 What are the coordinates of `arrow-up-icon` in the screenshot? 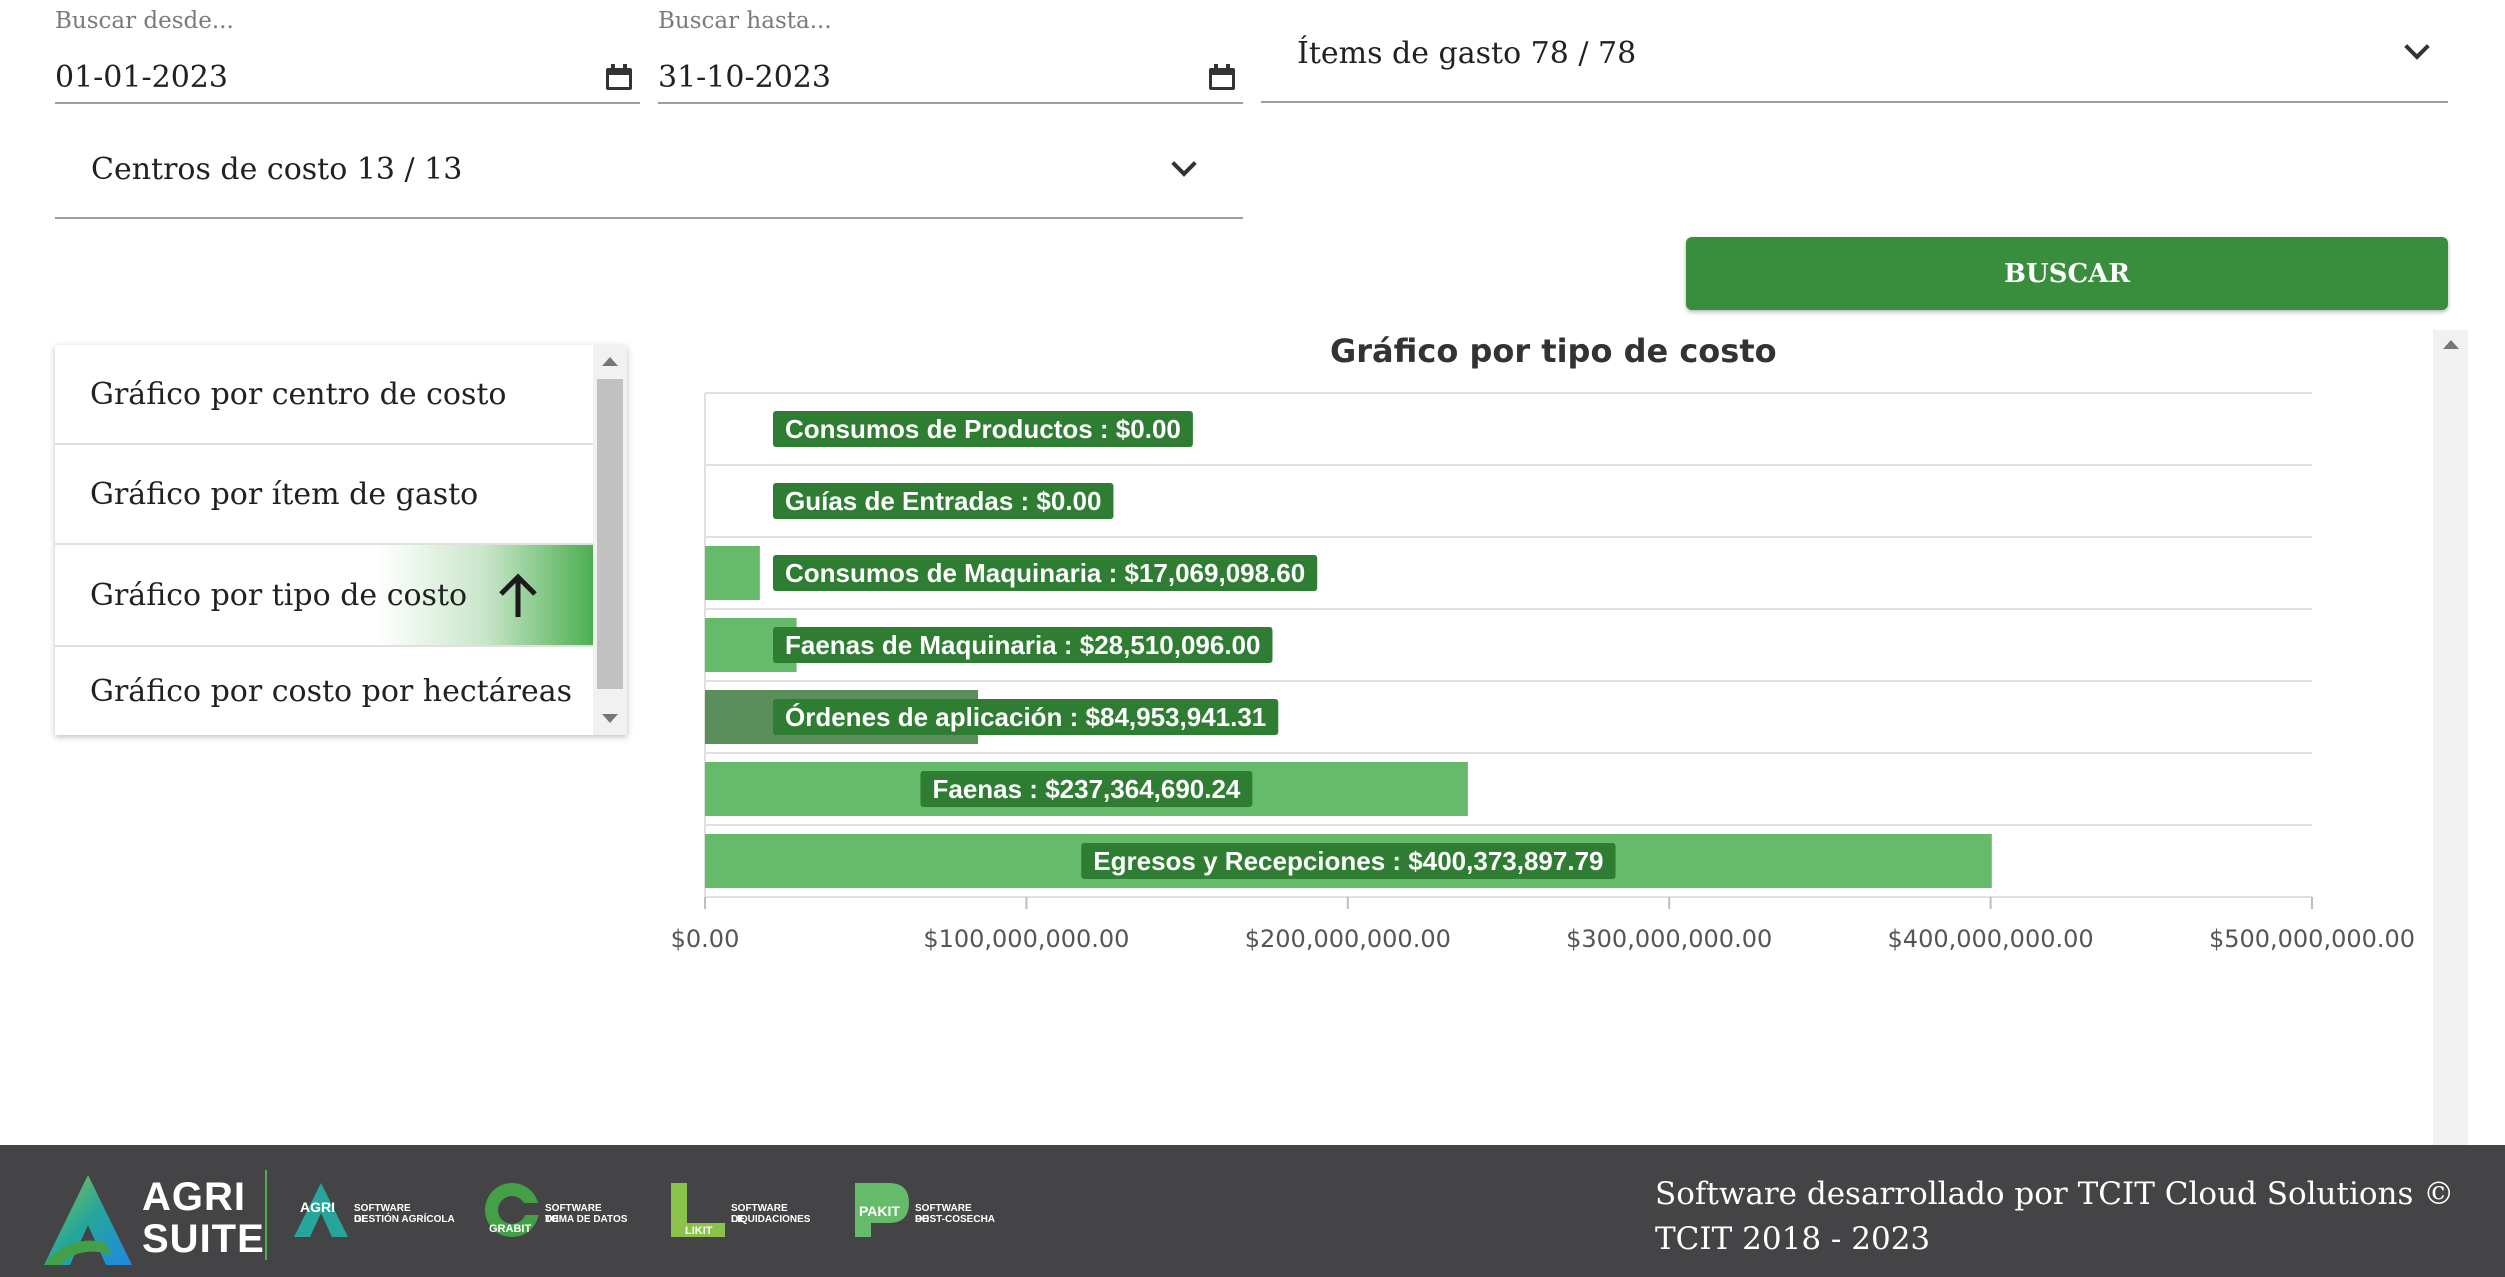 It's located at (518, 595).